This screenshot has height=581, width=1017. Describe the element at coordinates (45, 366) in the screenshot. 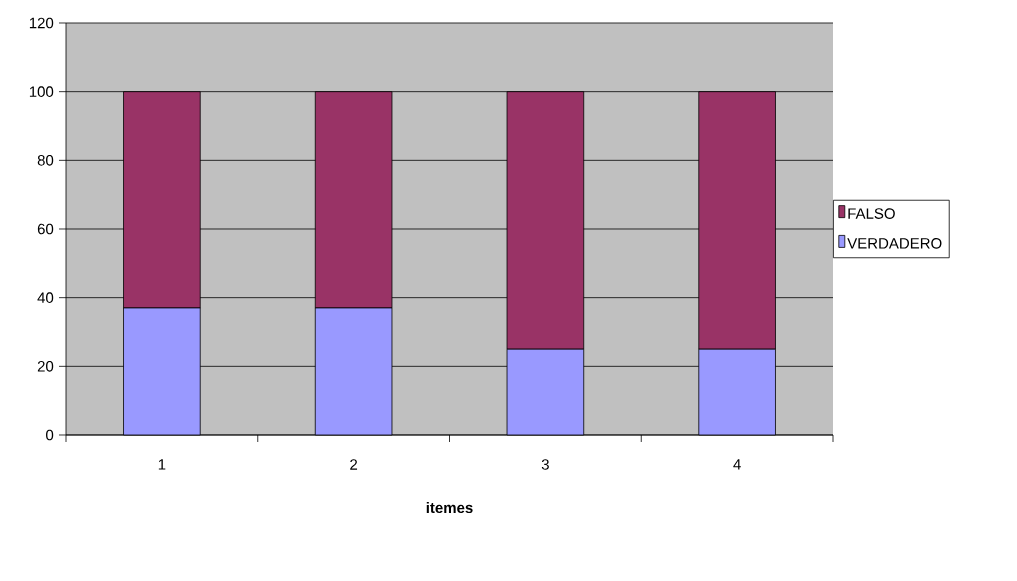

I see `y-tick-label: 20` at that location.